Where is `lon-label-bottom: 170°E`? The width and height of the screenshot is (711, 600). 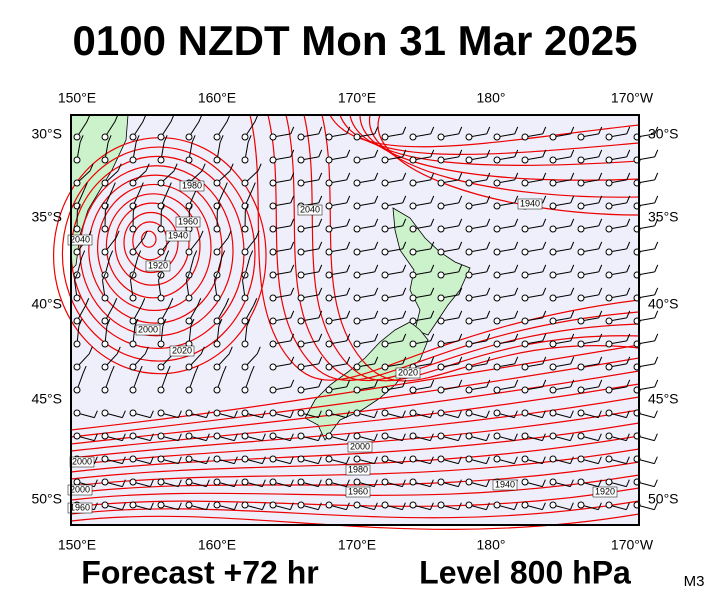 lon-label-bottom: 170°E is located at coordinates (357, 545).